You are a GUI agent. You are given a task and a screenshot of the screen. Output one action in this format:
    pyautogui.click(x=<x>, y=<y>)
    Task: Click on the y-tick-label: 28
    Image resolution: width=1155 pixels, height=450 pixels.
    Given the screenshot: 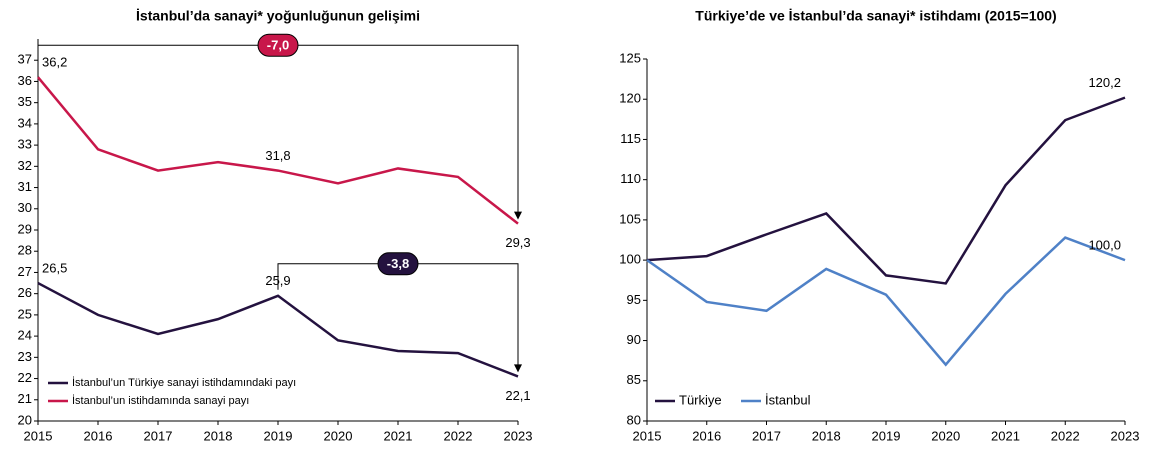 What is the action you would take?
    pyautogui.click(x=25, y=250)
    